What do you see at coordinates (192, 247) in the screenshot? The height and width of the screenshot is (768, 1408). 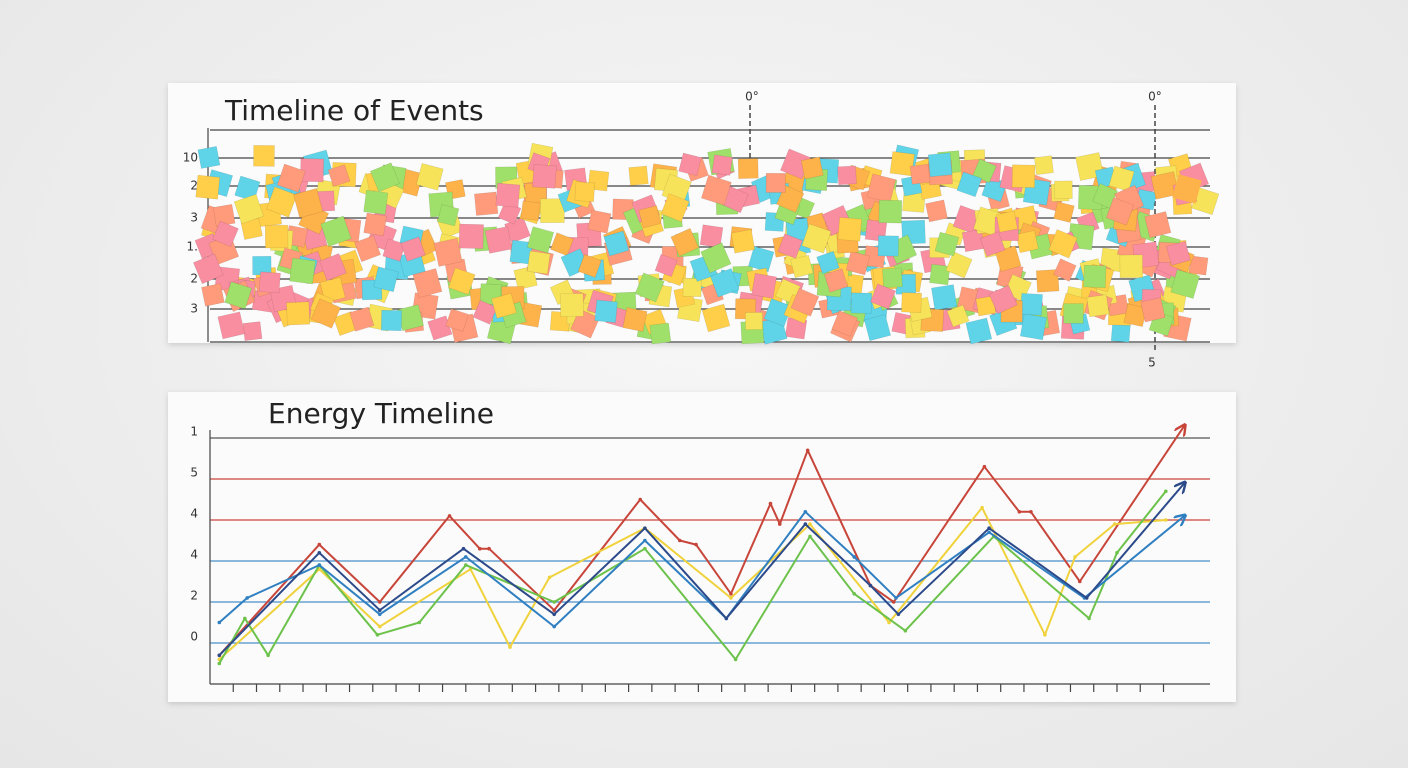 I see `y-tick-label: 1.` at bounding box center [192, 247].